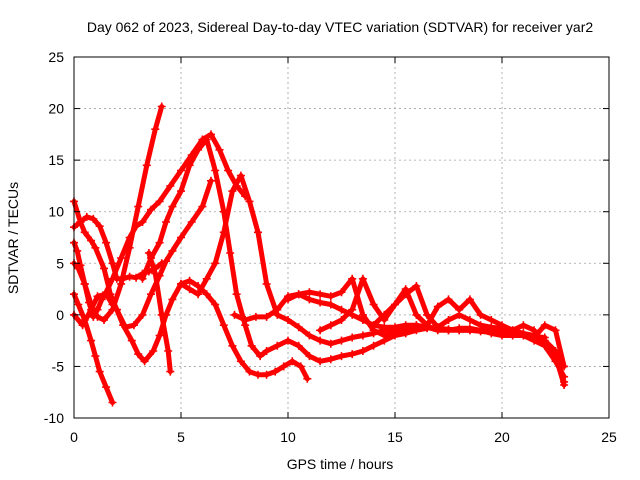 The height and width of the screenshot is (480, 640). I want to click on x-tick-label: 15, so click(395, 437).